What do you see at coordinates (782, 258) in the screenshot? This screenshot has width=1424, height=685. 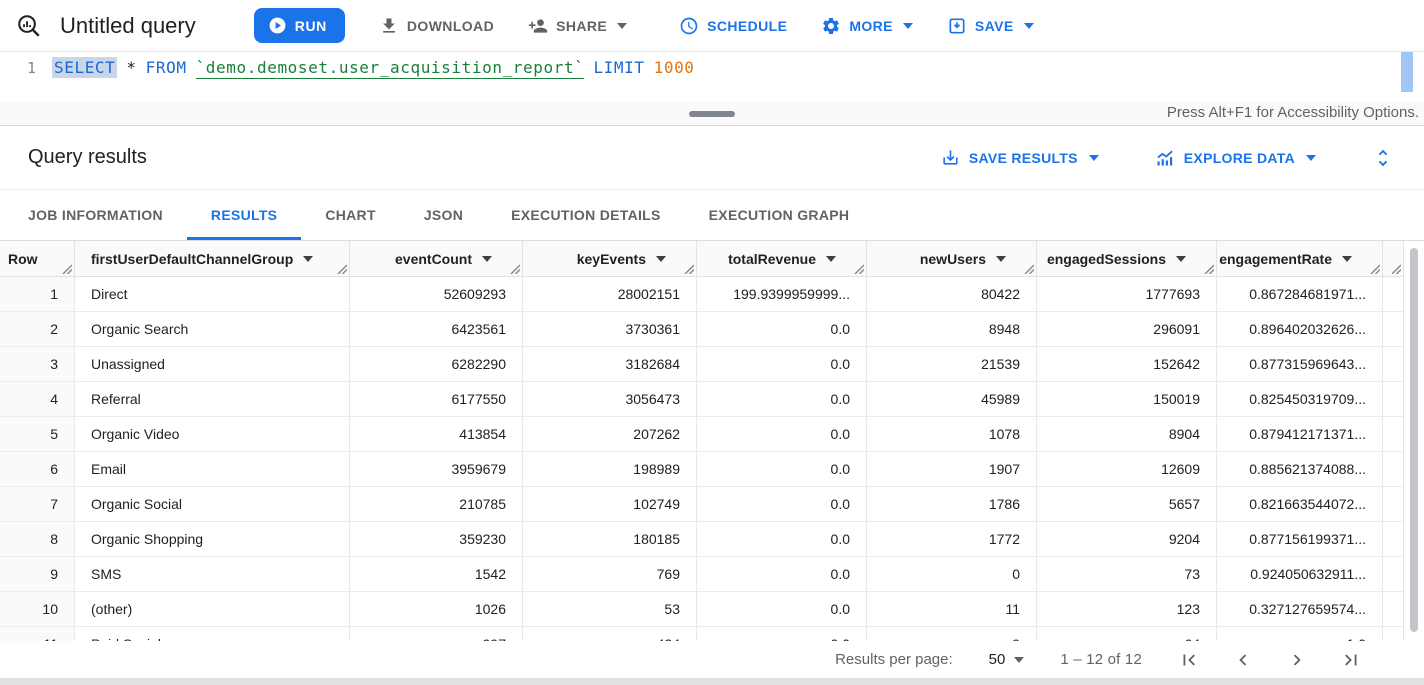 I see `column-header-totalrevenue: totalRevenue` at bounding box center [782, 258].